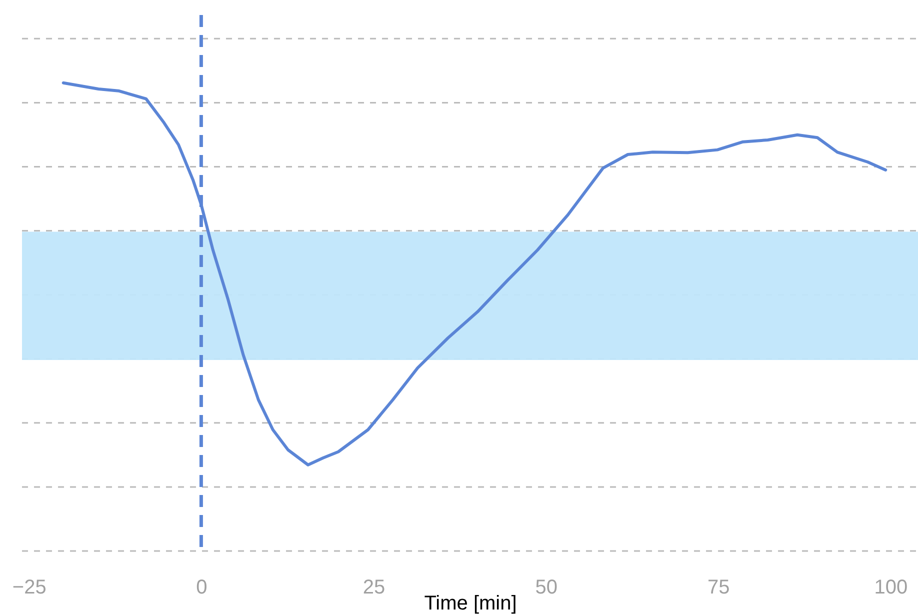 The height and width of the screenshot is (614, 918). Describe the element at coordinates (891, 587) in the screenshot. I see `x-tick-label: 100` at that location.